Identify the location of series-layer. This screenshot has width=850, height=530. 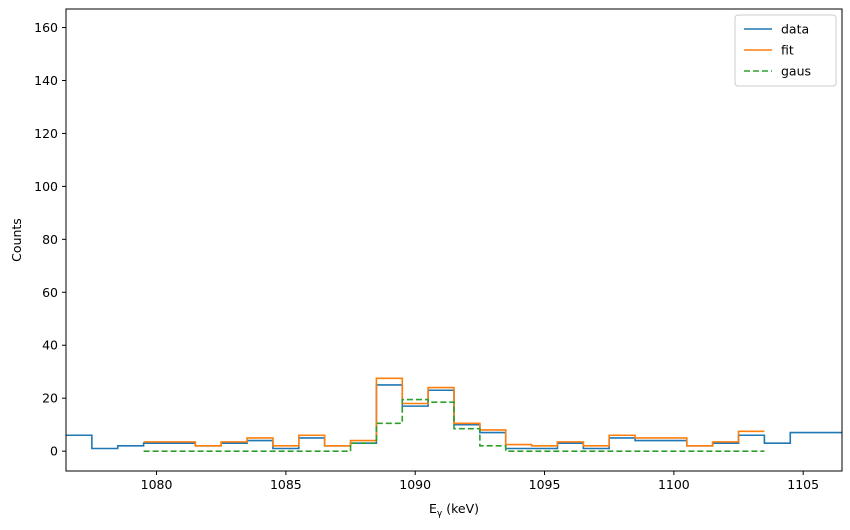
(454, 414).